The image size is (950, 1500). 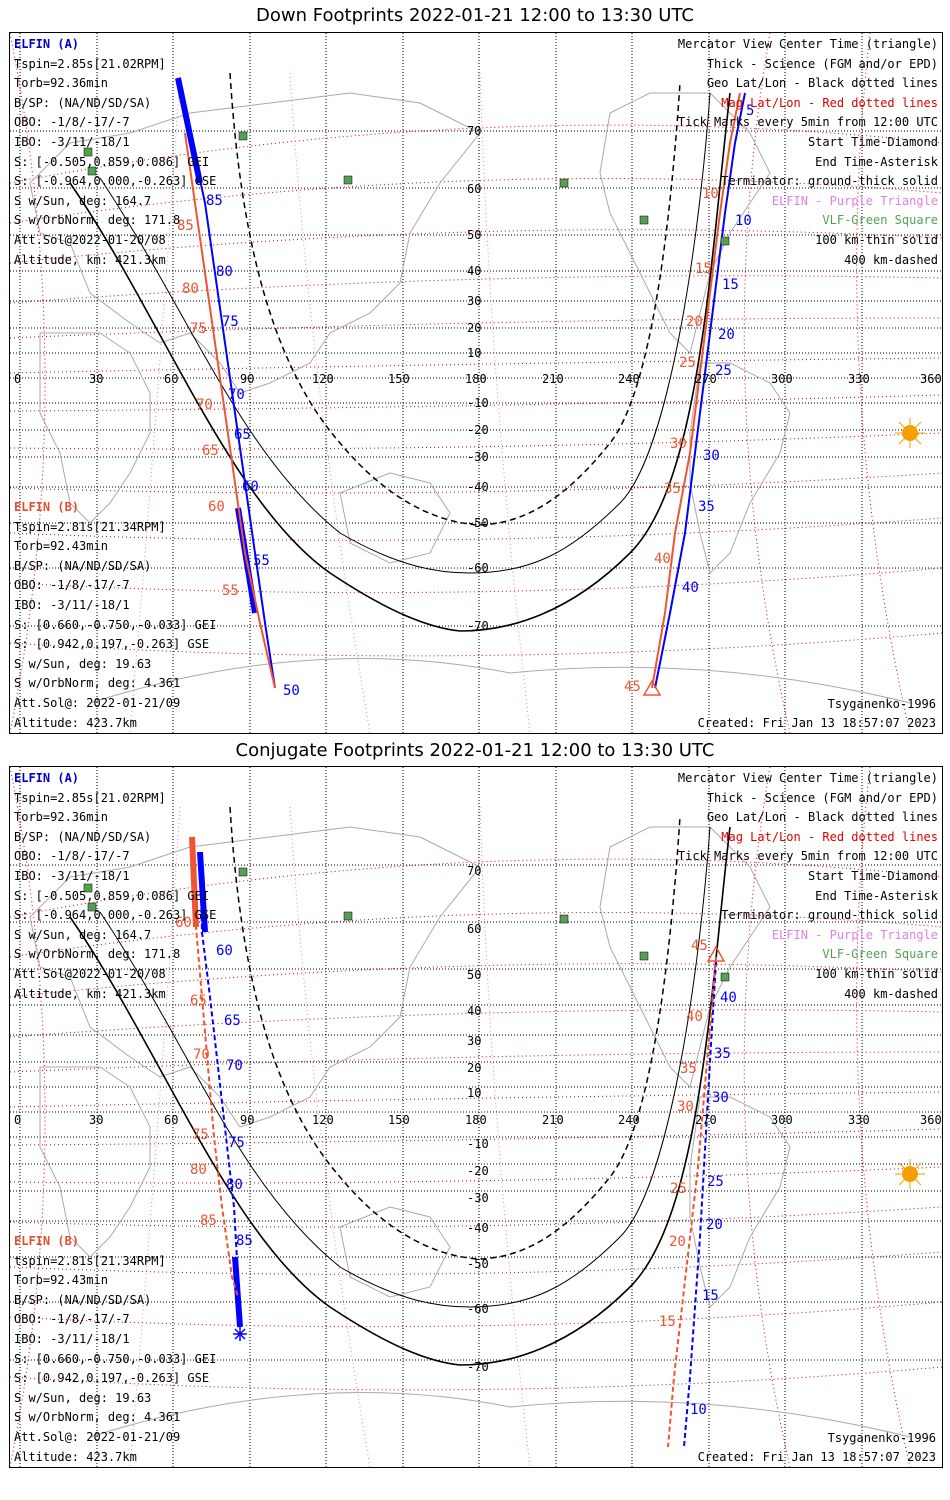 I want to click on svg-text: -30, so click(x=478, y=457).